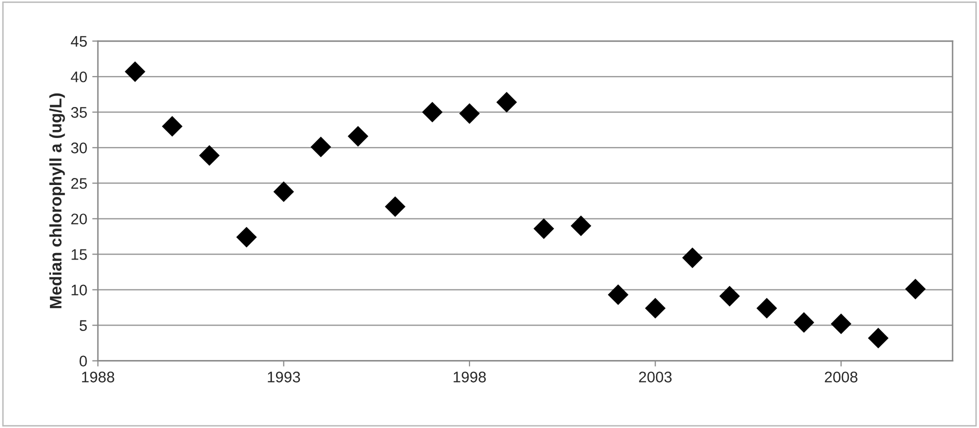  Describe the element at coordinates (79, 254) in the screenshot. I see `y-tick-label: 15` at that location.